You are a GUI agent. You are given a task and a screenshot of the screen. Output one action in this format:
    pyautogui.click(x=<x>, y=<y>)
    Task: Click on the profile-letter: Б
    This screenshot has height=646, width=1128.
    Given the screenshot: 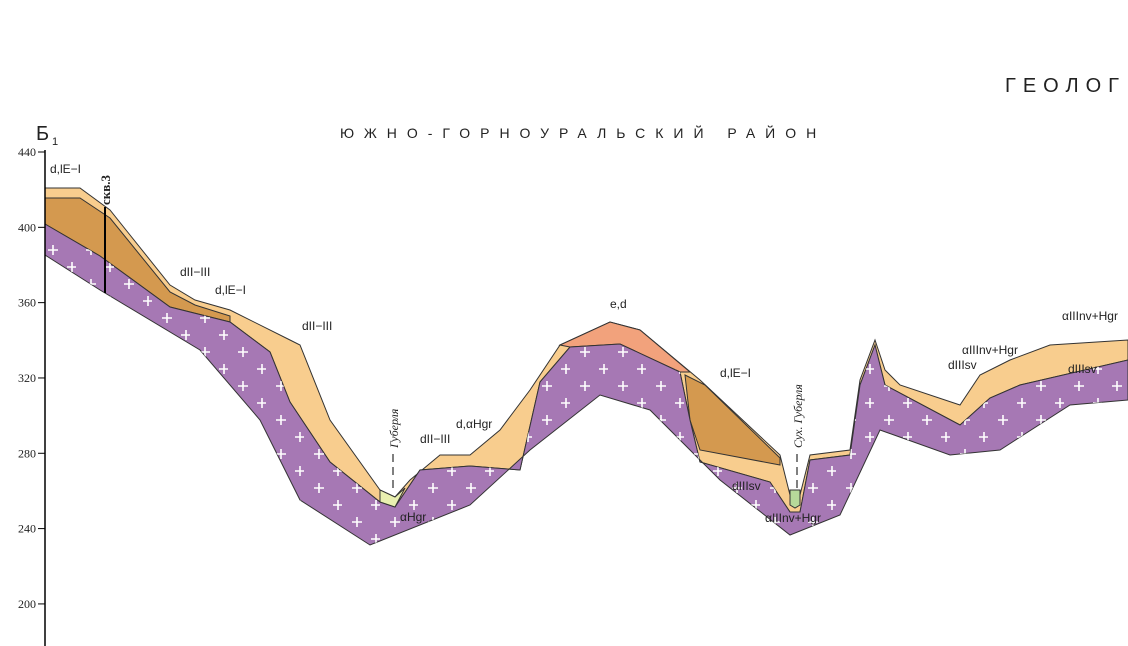 What is the action you would take?
    pyautogui.click(x=42, y=134)
    